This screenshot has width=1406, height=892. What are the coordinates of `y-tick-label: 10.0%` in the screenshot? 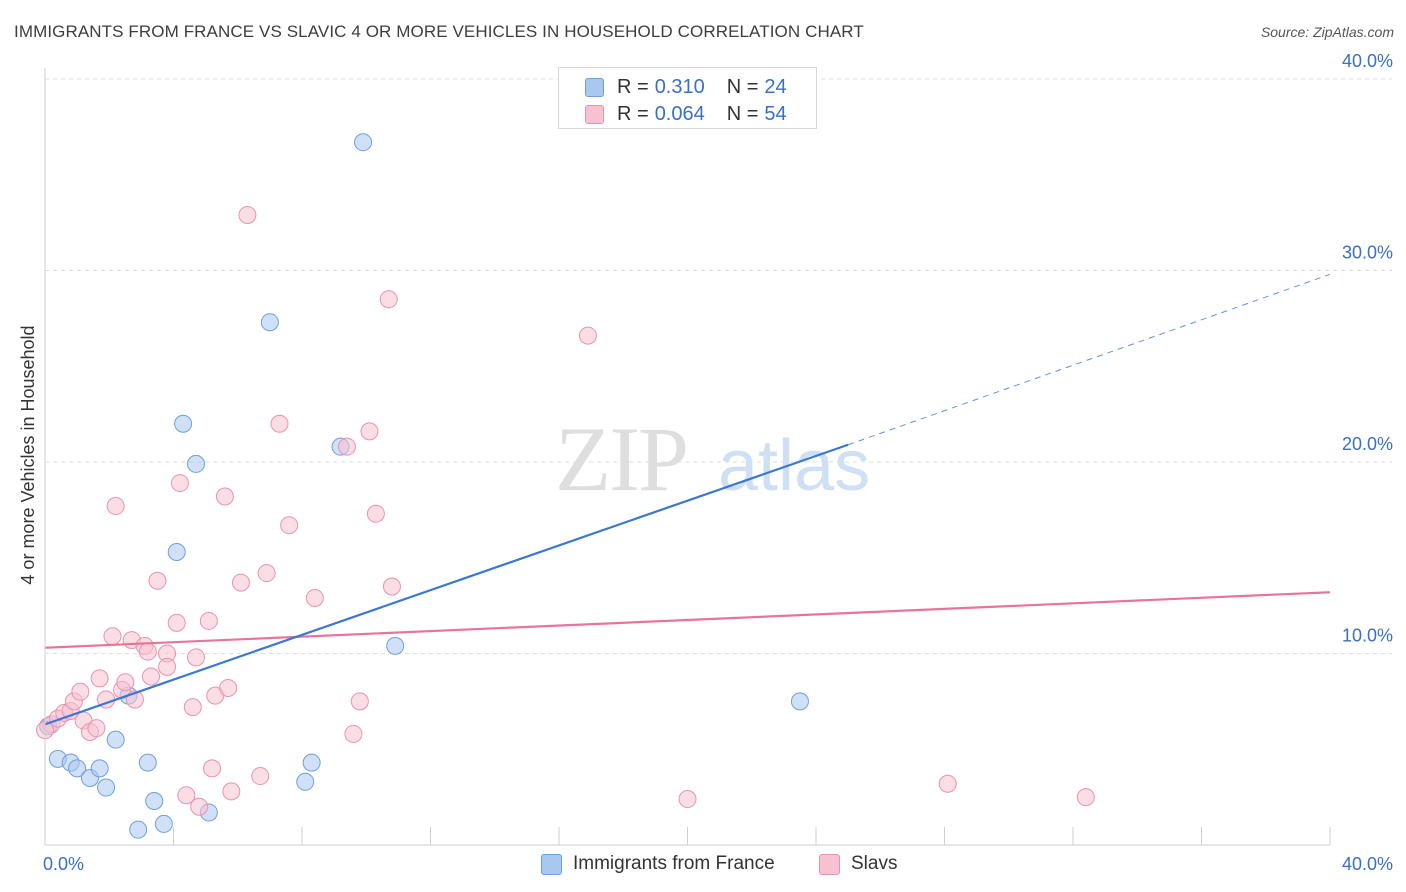 It's located at (1367, 636).